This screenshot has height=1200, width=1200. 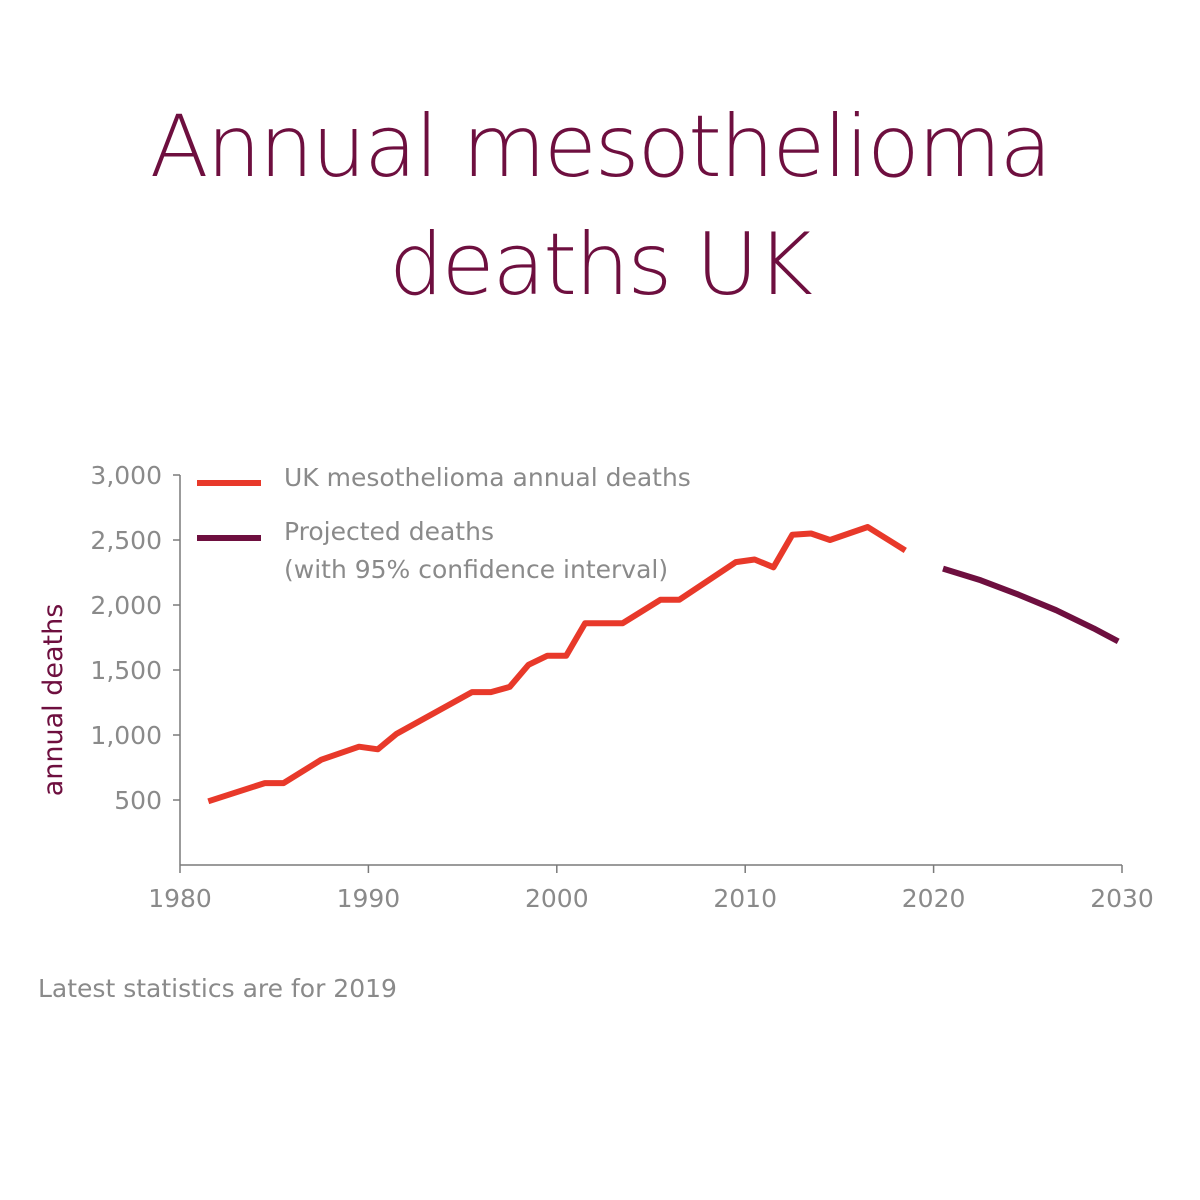 I want to click on legend-label-projected: Projected deaths, so click(x=389, y=531).